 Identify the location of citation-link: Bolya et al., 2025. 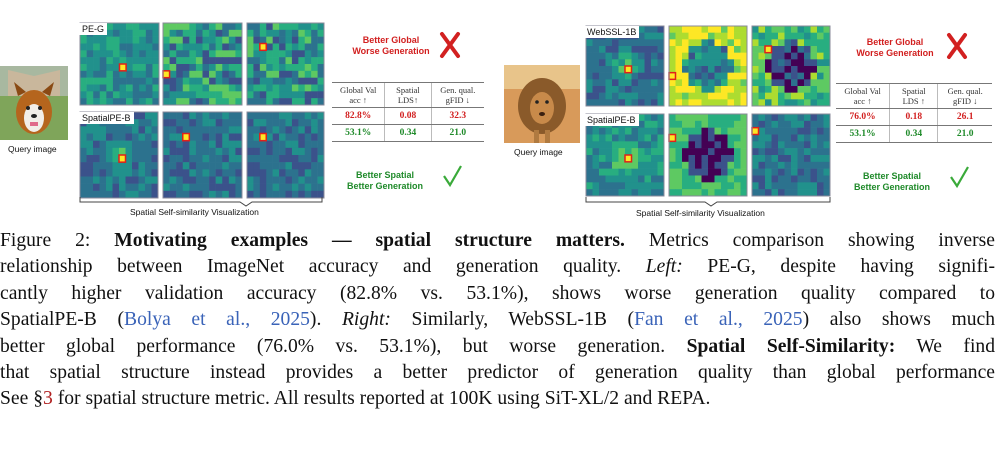
(217, 320).